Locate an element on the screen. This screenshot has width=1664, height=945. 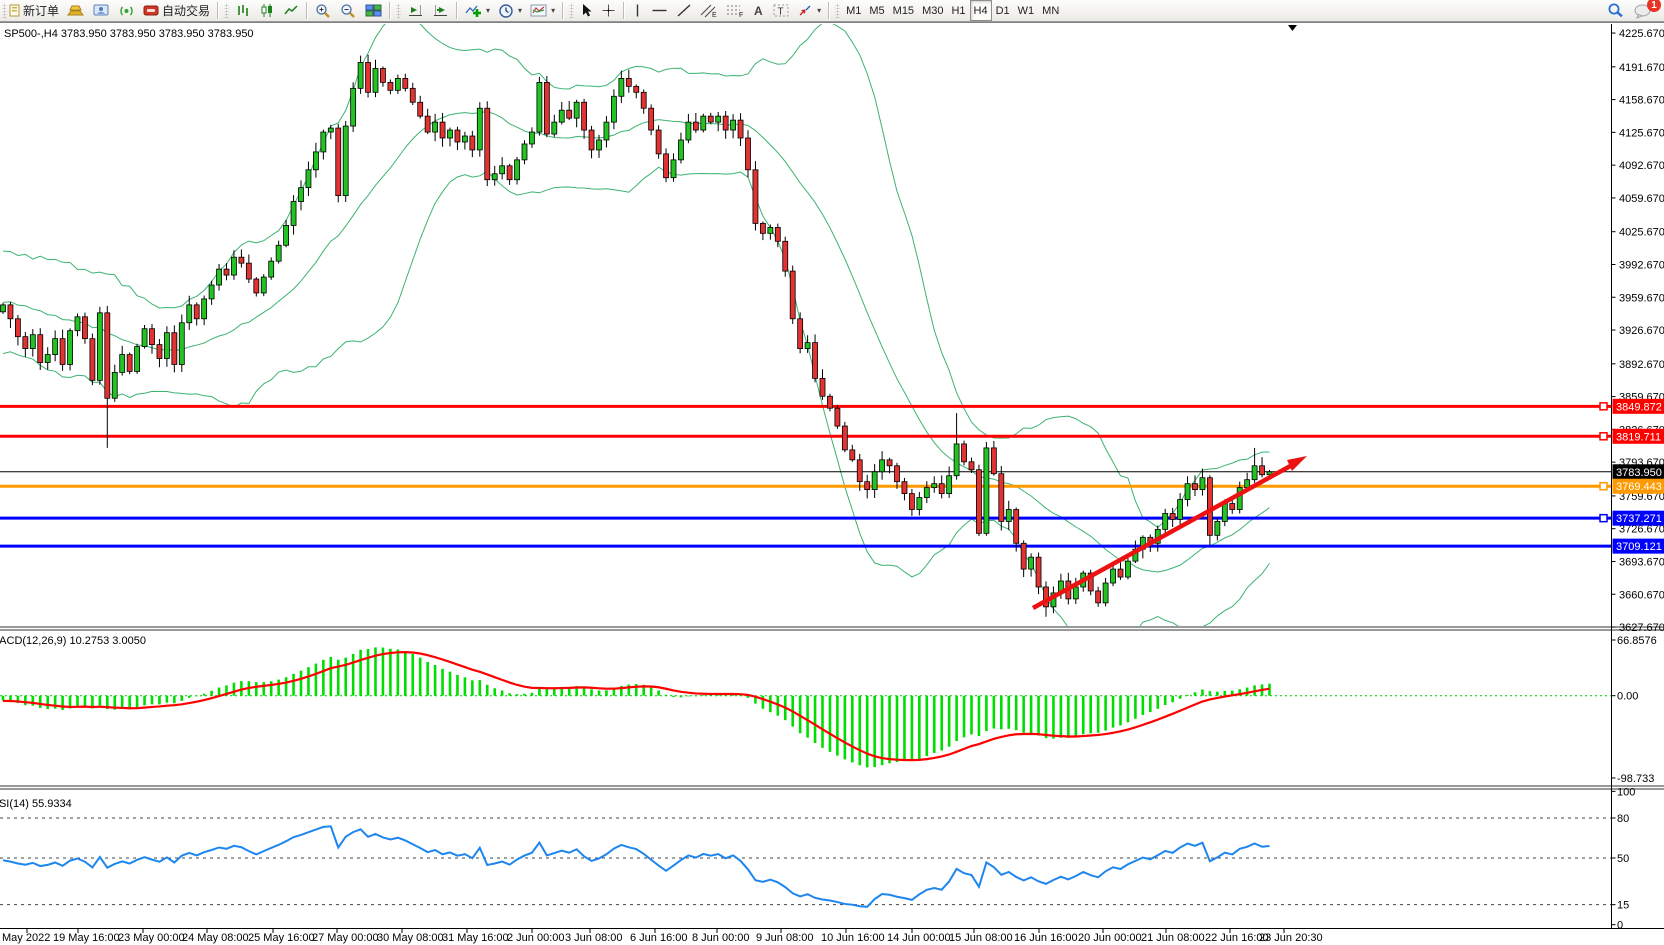
timeframe-m1-button: M1 is located at coordinates (853, 10).